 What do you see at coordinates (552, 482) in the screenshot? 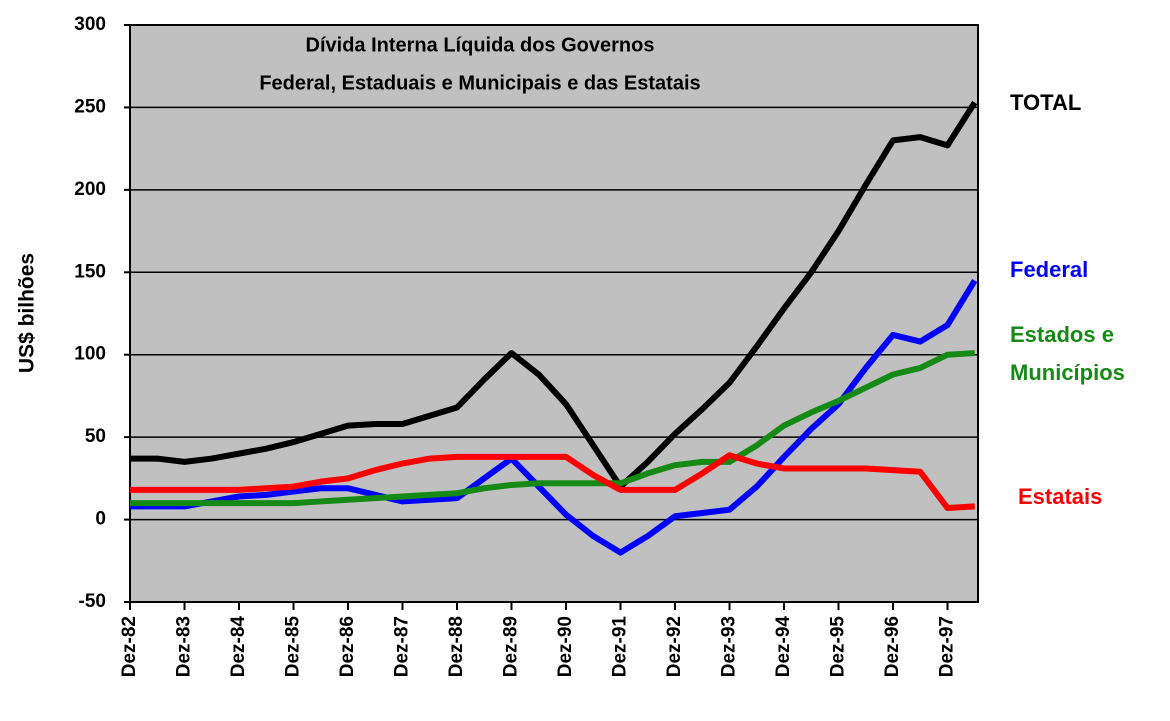
I see `series-line` at bounding box center [552, 482].